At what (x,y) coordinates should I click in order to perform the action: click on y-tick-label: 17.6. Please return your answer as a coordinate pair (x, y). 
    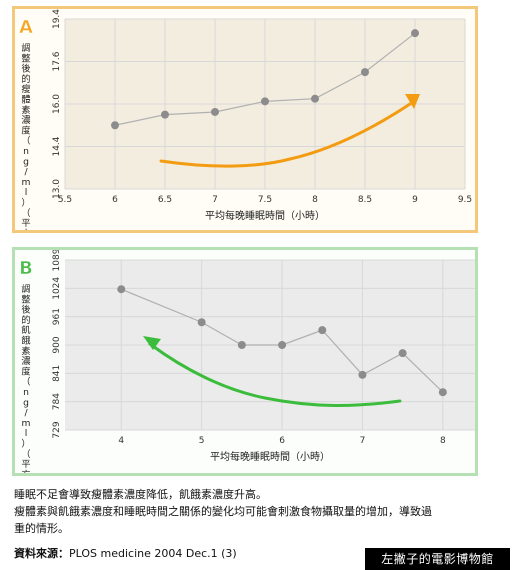
    Looking at the image, I should click on (57, 61).